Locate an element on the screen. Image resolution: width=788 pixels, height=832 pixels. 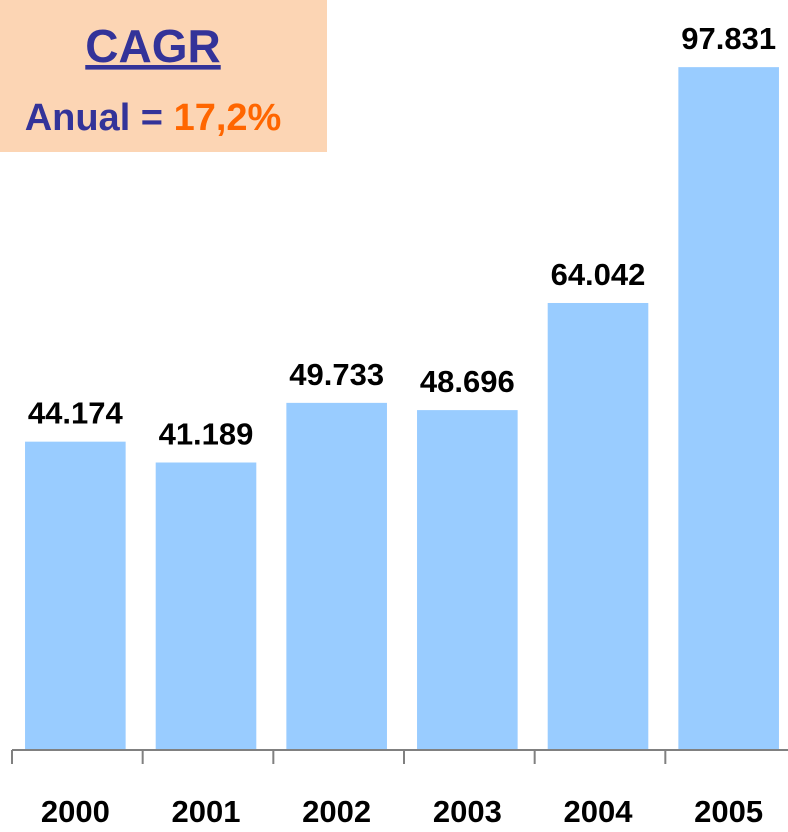
annotation-title: CAGR is located at coordinates (152, 46).